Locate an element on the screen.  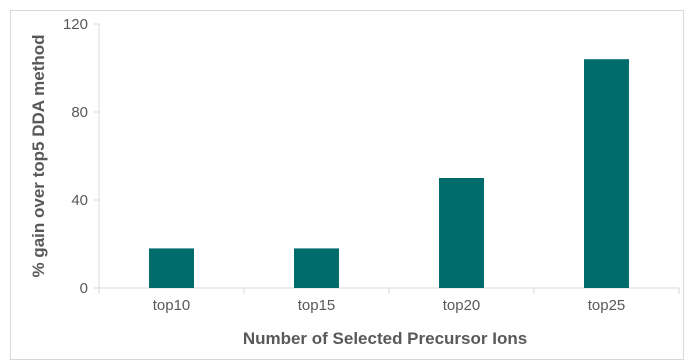
bar-top20 is located at coordinates (461, 233).